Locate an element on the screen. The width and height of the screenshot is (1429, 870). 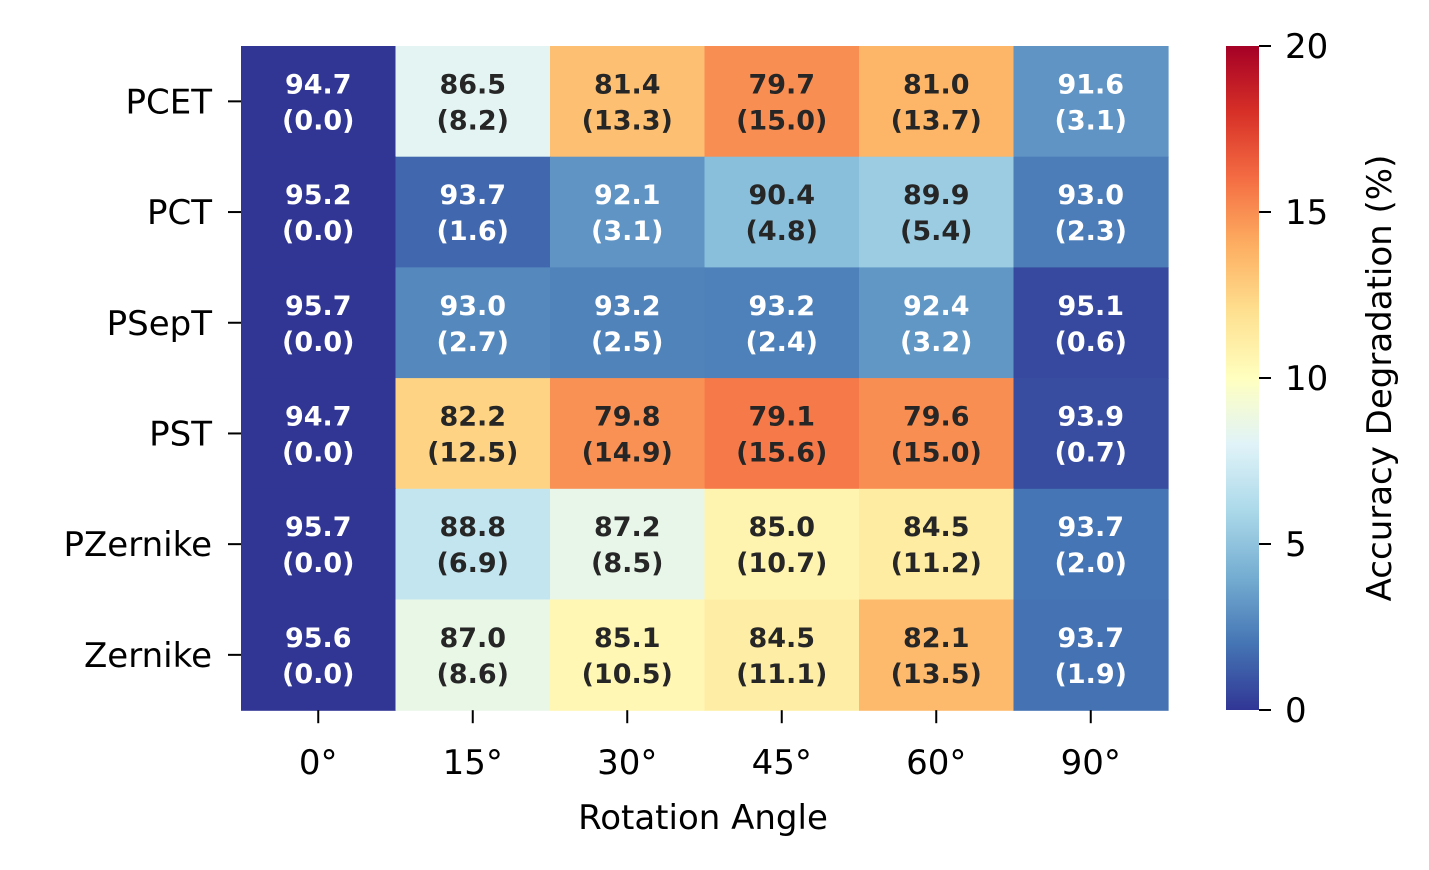
colorbar-title: Accuracy Degradation (%) is located at coordinates (1380, 378).